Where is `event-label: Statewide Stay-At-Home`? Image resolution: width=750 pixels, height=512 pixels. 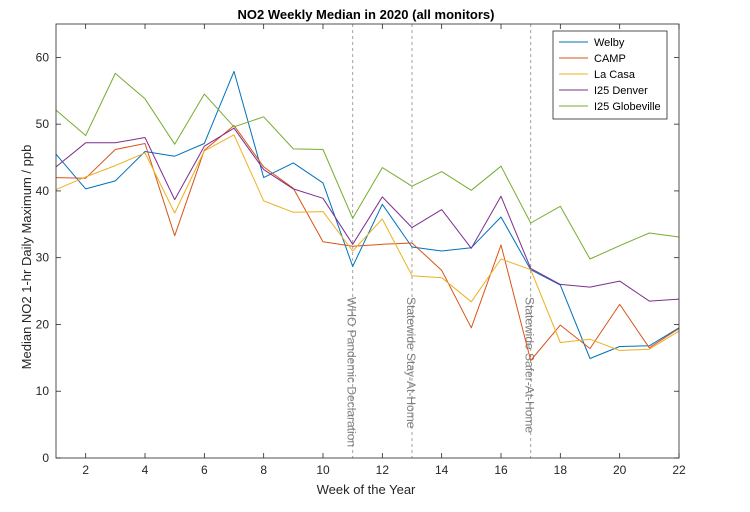
event-label: Statewide Stay-At-Home is located at coordinates (411, 363).